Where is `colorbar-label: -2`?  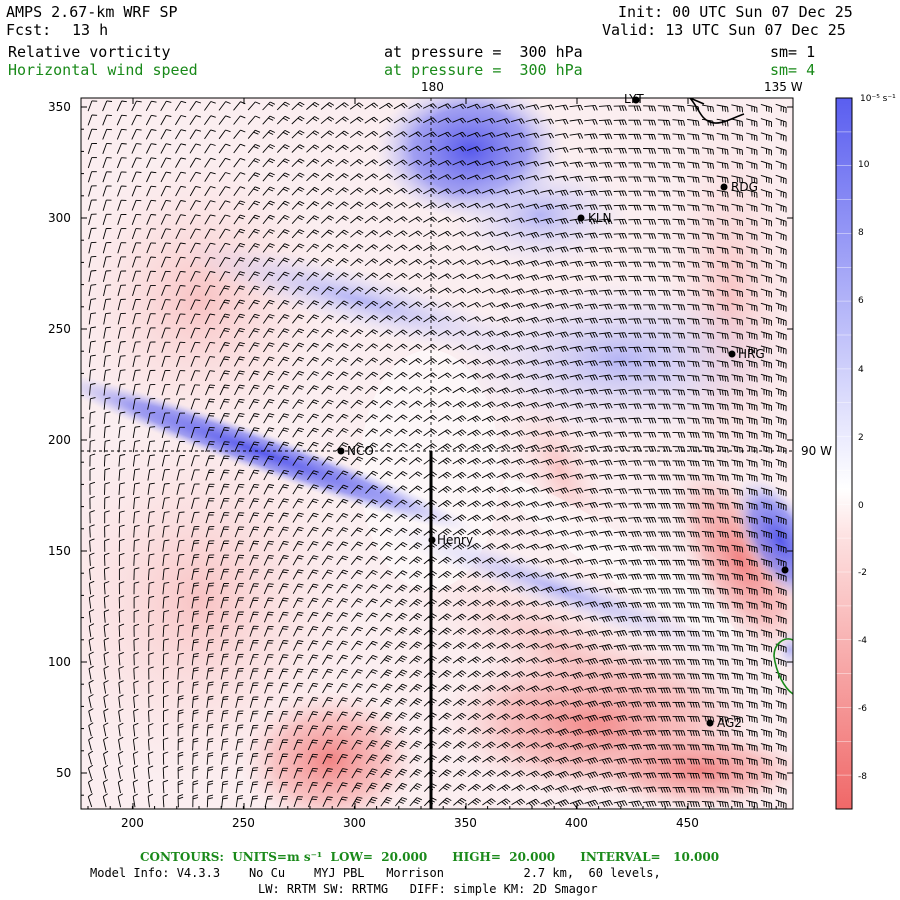
colorbar-label: -2 is located at coordinates (862, 573).